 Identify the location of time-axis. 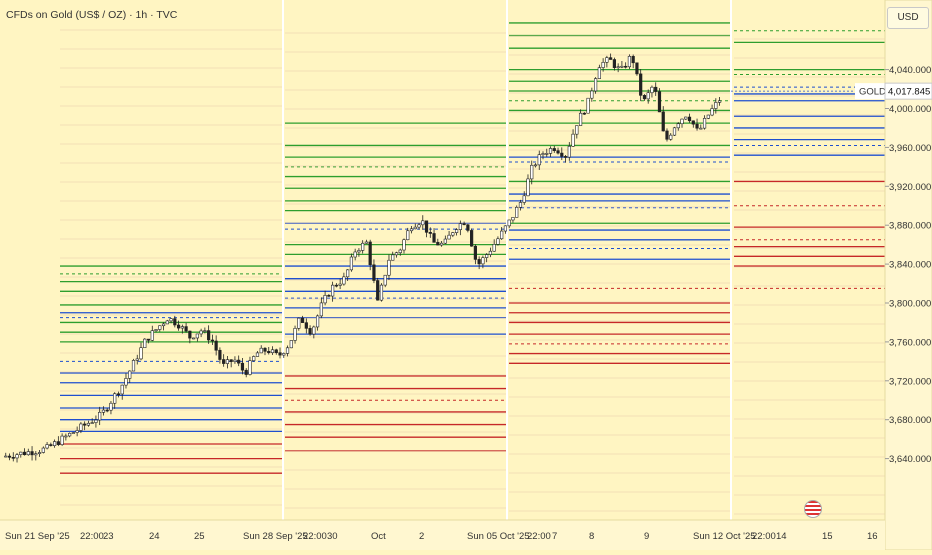
(442, 535).